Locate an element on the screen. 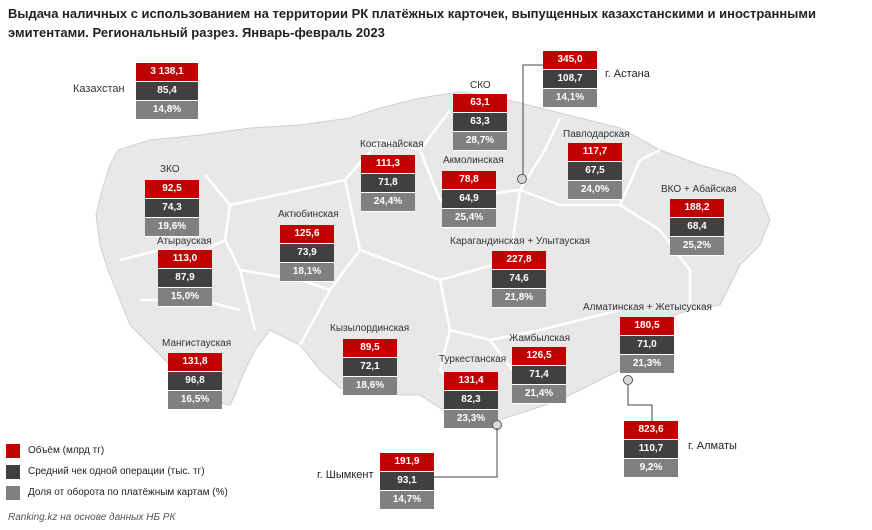 This screenshot has height=530, width=872. share-value: 14,1% is located at coordinates (570, 98).